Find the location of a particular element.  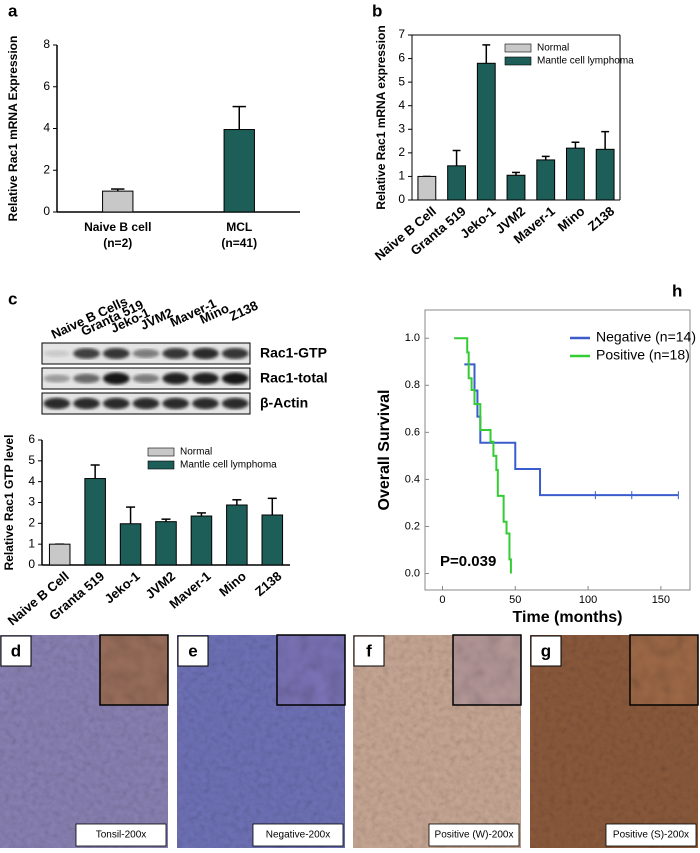

x-tick-label: Jeko-1 is located at coordinates (122, 587).